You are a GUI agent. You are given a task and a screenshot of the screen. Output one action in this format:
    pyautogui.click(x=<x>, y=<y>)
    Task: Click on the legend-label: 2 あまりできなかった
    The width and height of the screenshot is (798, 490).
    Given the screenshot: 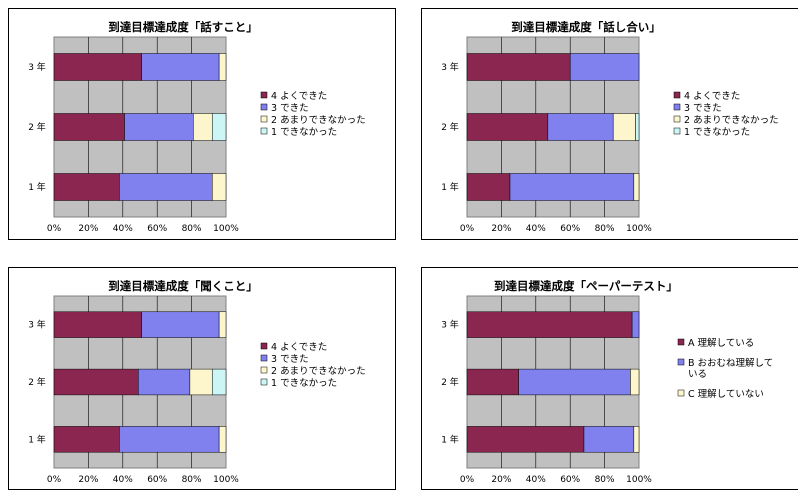 What is the action you would take?
    pyautogui.click(x=318, y=120)
    